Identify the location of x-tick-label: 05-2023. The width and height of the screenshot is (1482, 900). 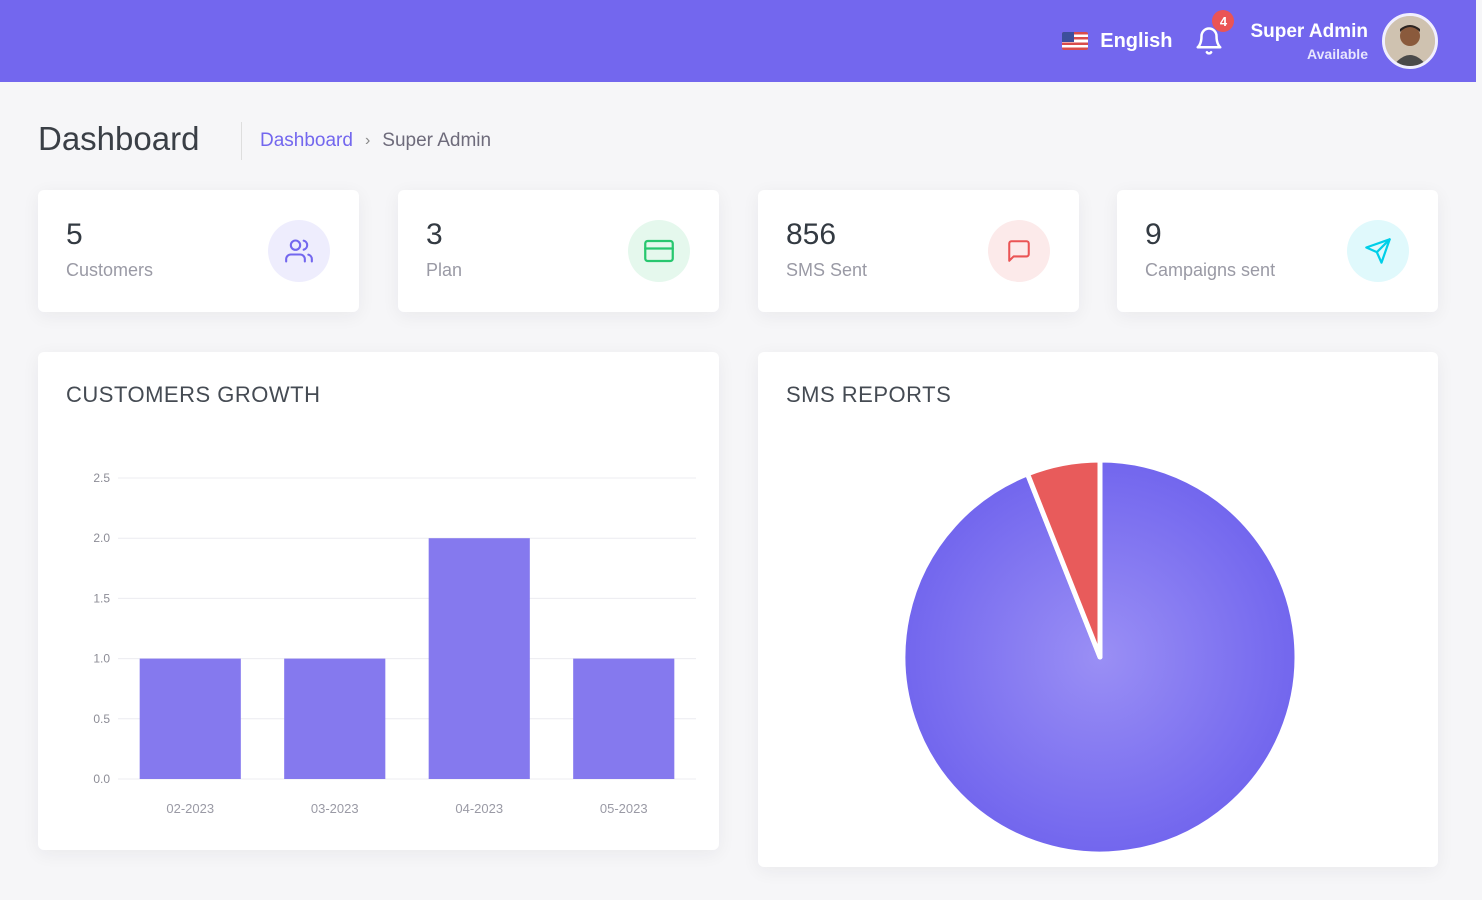
(624, 808).